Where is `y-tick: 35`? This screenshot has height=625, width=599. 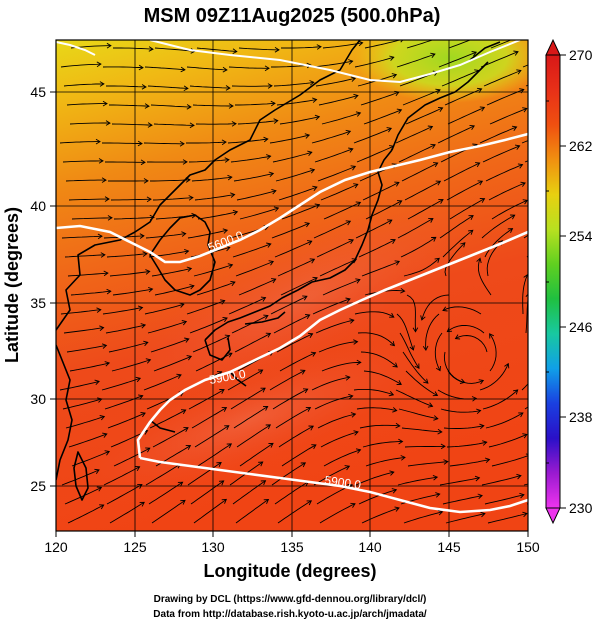
y-tick: 35 is located at coordinates (38, 303).